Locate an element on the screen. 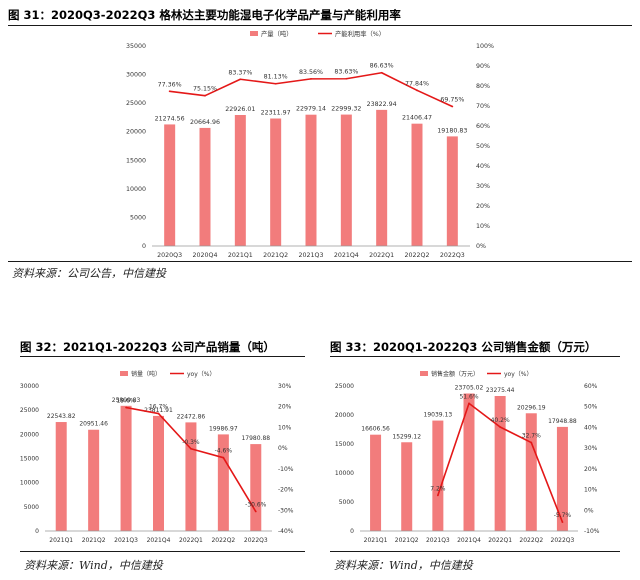 Image resolution: width=640 pixels, height=580 pixels. fig33-x-tick-label: 2022Q3 is located at coordinates (563, 540).